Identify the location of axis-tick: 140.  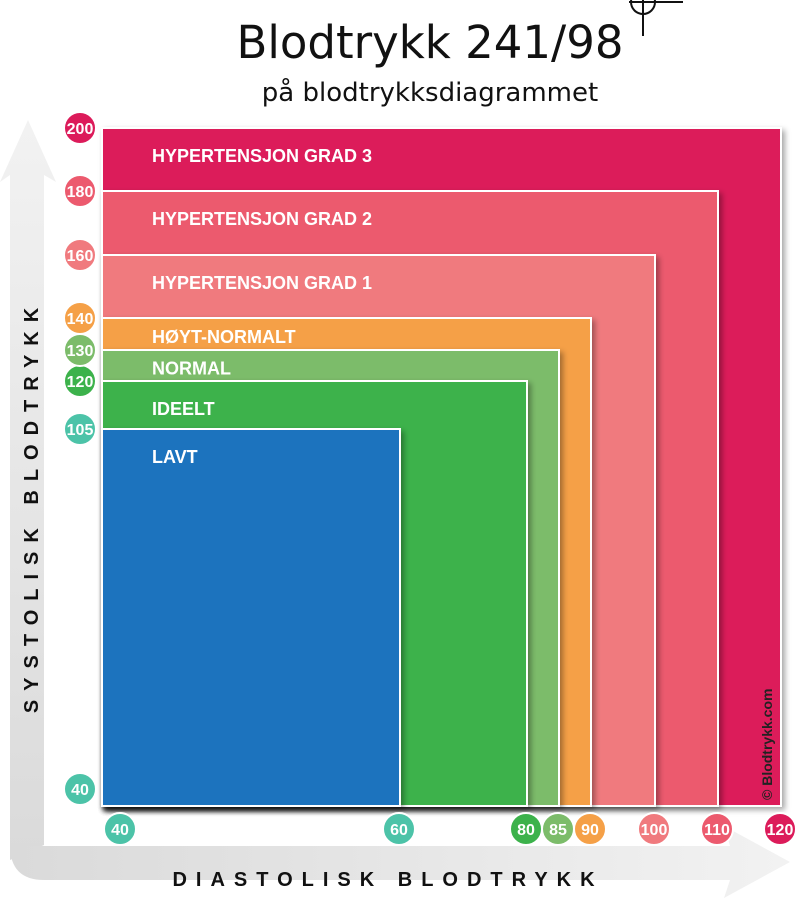
(80, 318).